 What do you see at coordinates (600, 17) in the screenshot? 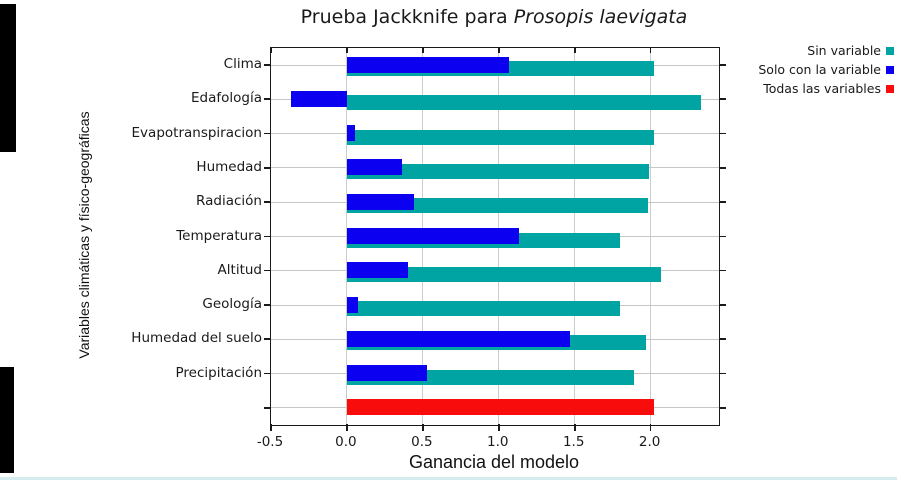
I see `chart-title-species: Prosopis laevigata` at bounding box center [600, 17].